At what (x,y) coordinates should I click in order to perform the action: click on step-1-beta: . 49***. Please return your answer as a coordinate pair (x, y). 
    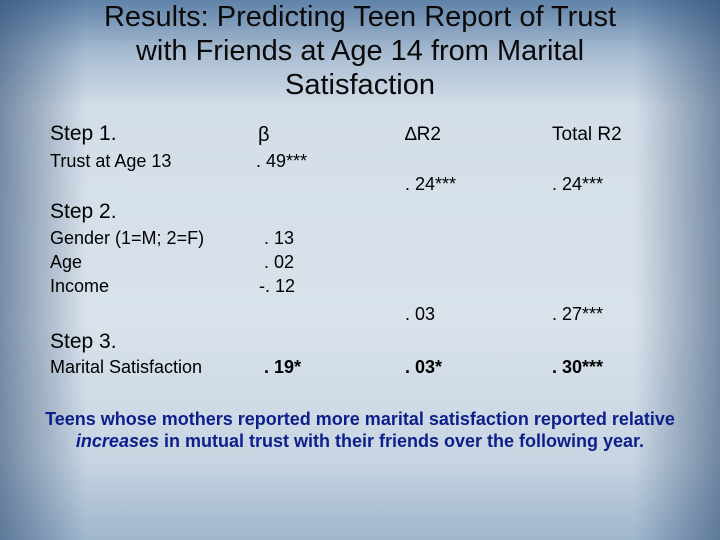
    Looking at the image, I should click on (282, 161).